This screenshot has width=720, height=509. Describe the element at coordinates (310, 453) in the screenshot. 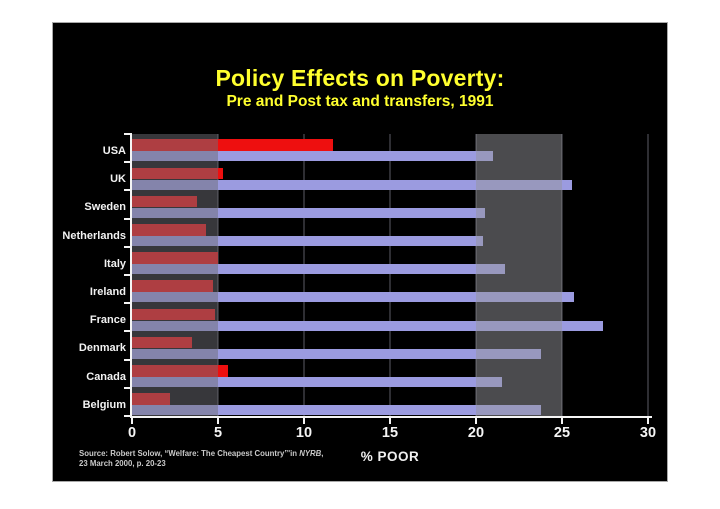

I see `source-journal-name: NYRB` at that location.